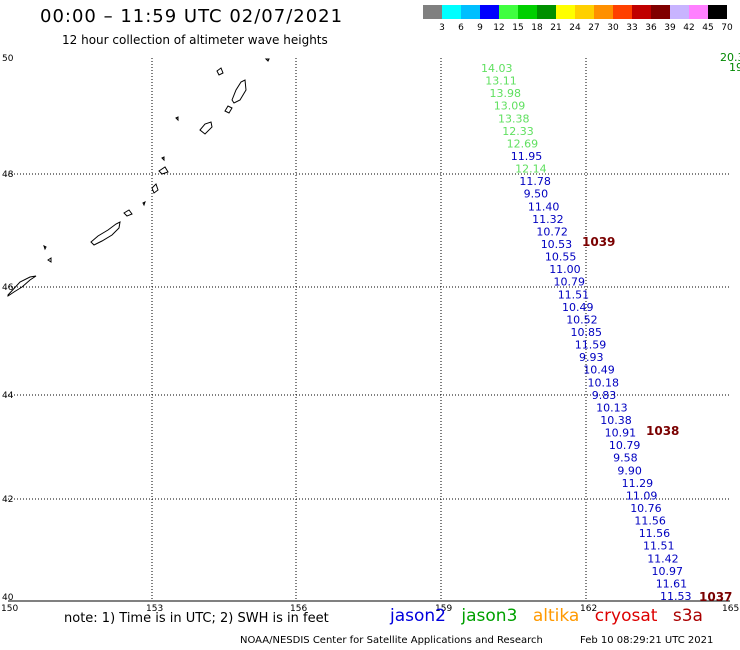 This screenshot has height=650, width=740. I want to click on wave-height-label: 13.11, so click(501, 81).